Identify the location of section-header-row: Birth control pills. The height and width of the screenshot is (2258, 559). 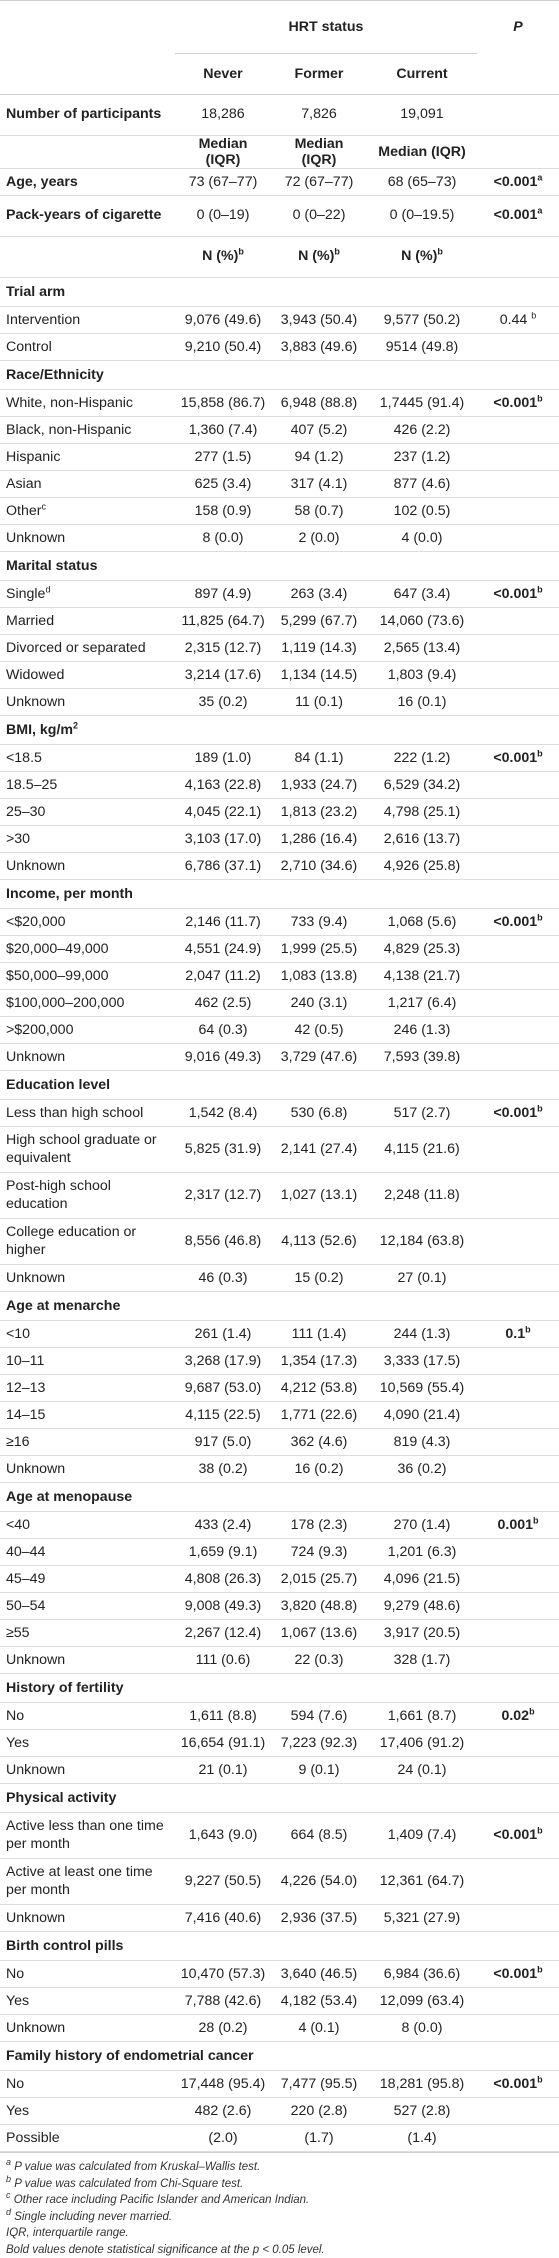
(279, 1946).